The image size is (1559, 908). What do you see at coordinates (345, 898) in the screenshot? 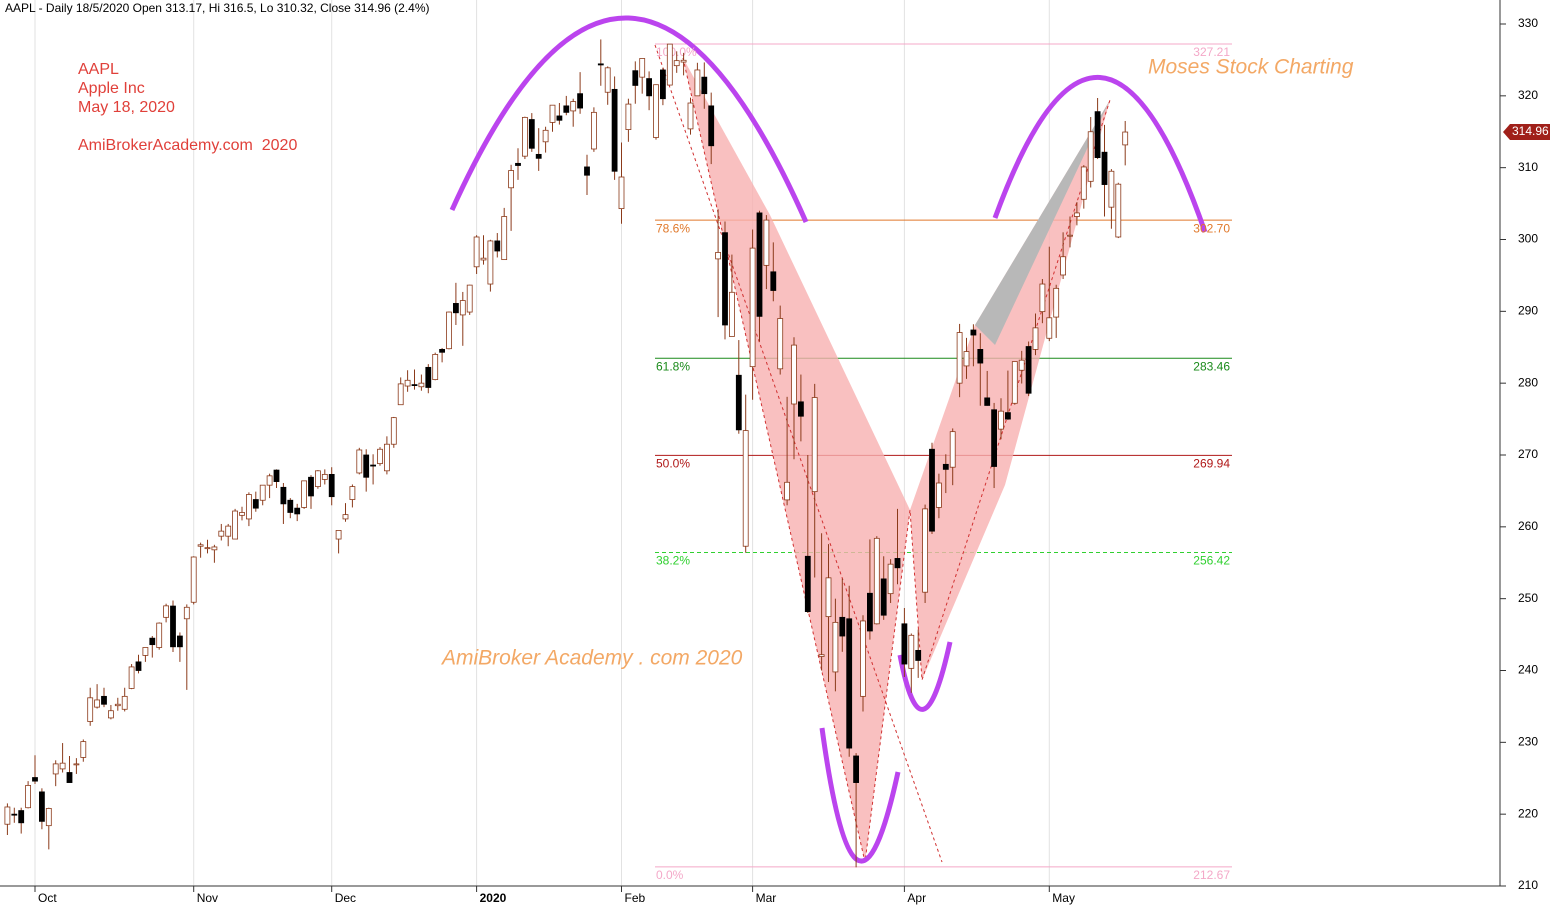
I see `x-tick-label: Dec` at bounding box center [345, 898].